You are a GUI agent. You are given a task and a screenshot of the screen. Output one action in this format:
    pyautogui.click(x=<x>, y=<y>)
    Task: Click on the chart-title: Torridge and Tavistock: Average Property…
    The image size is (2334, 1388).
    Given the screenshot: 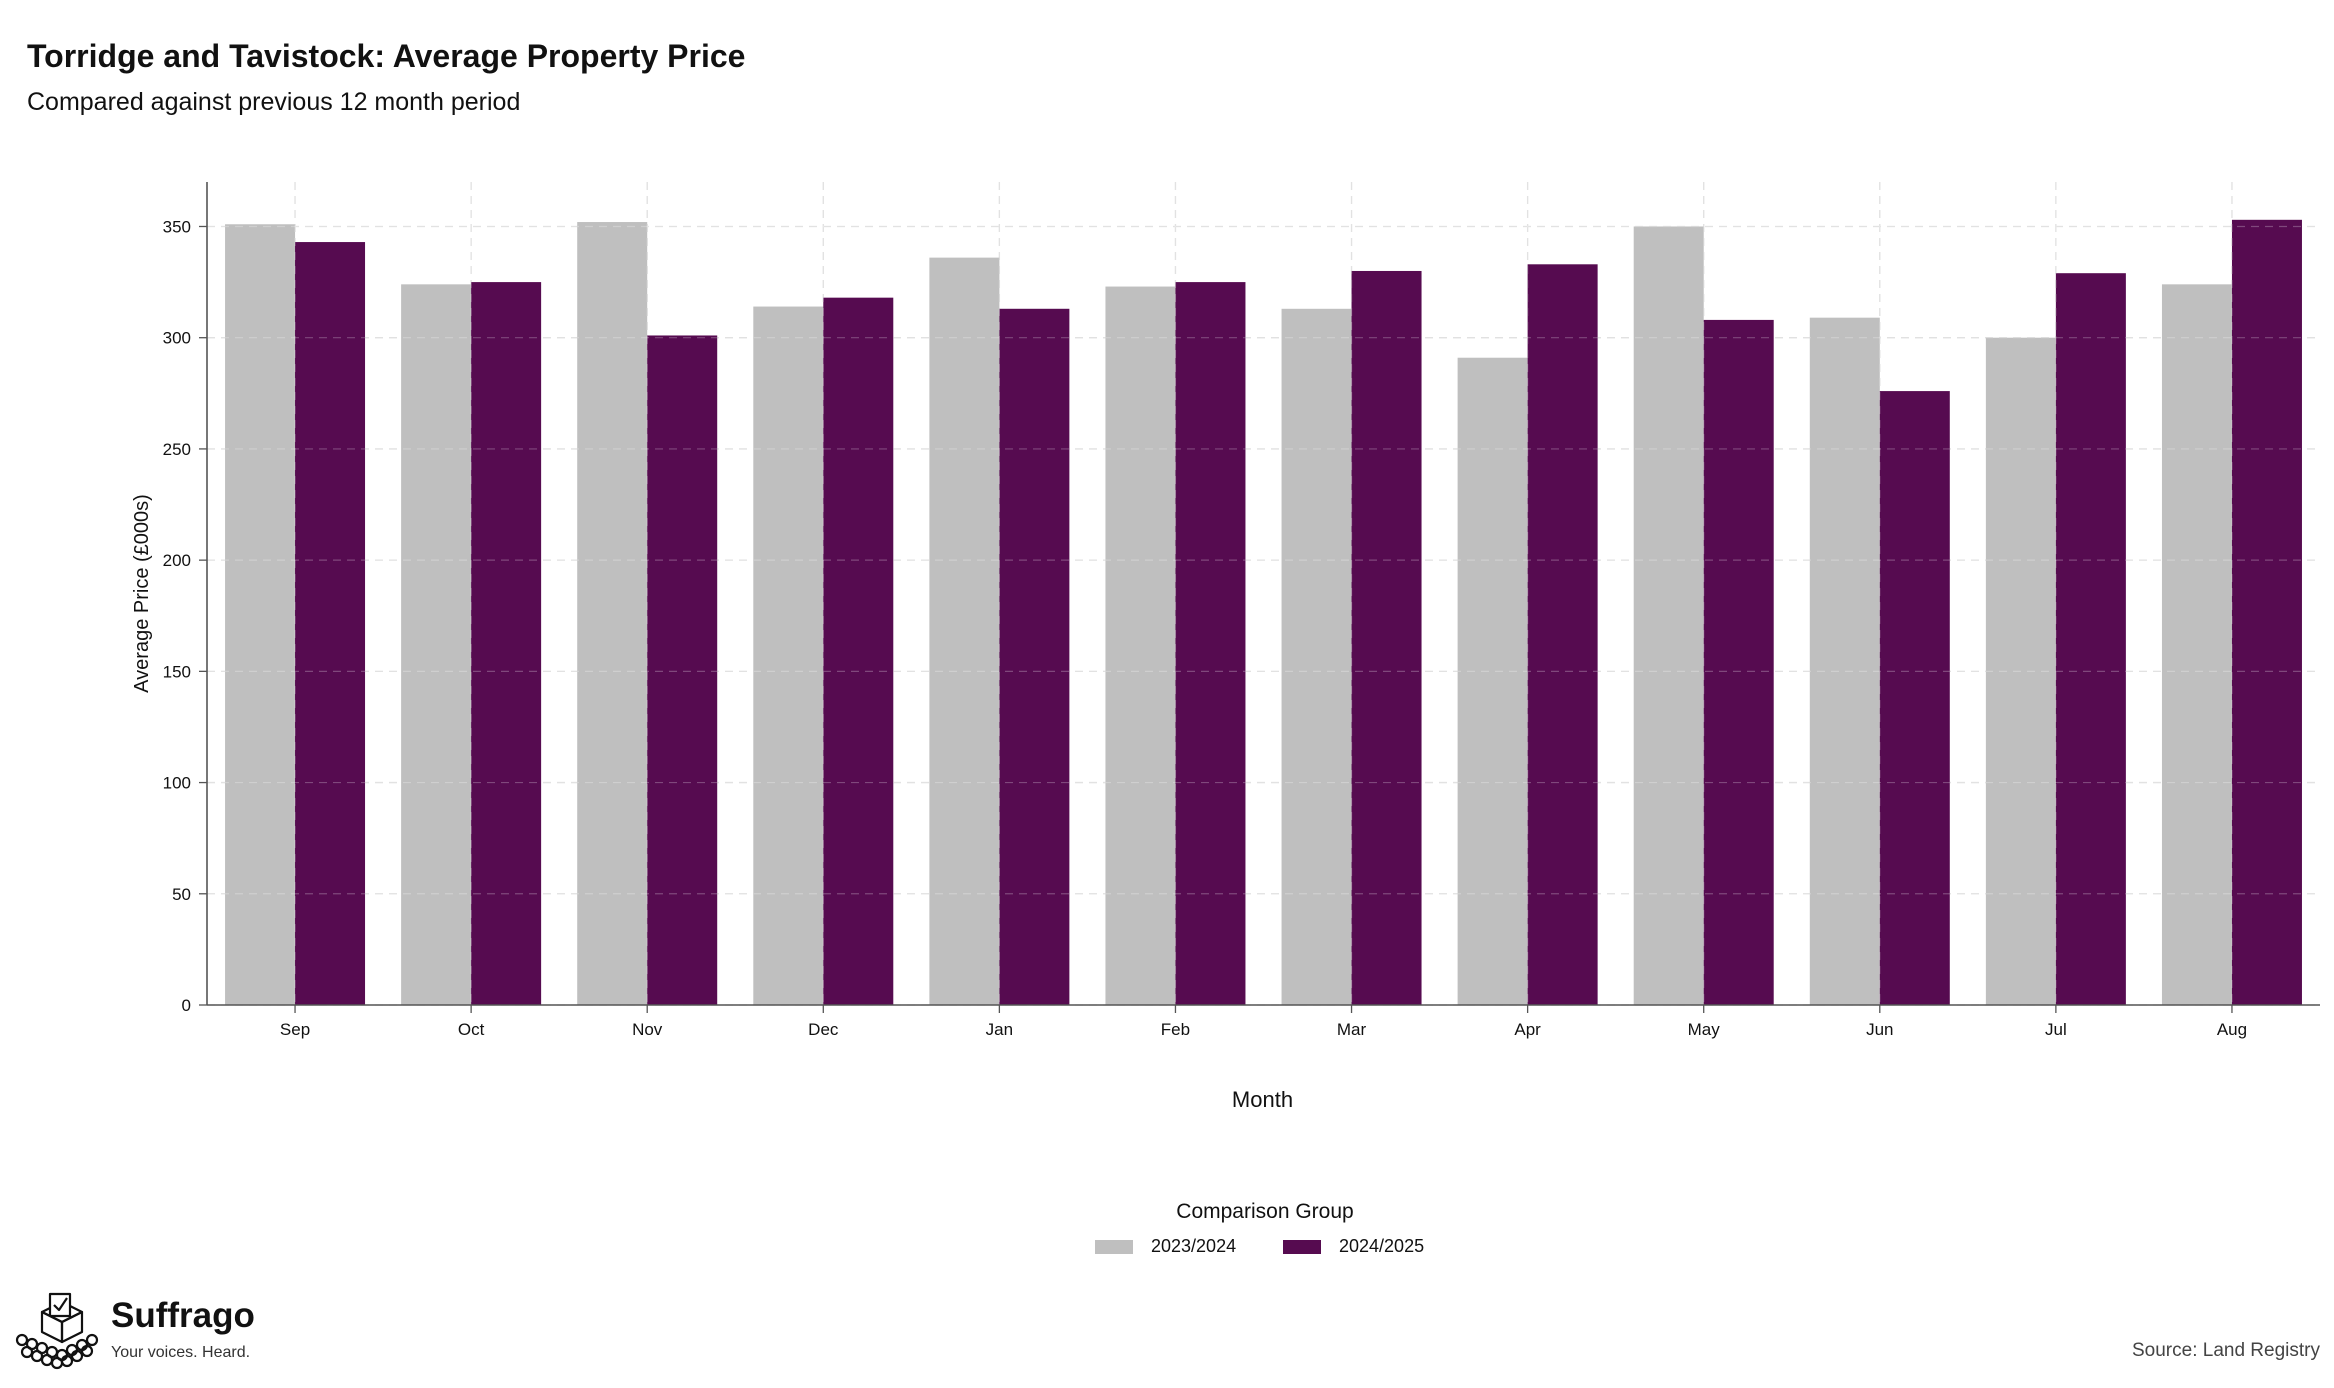 What is the action you would take?
    pyautogui.click(x=386, y=56)
    